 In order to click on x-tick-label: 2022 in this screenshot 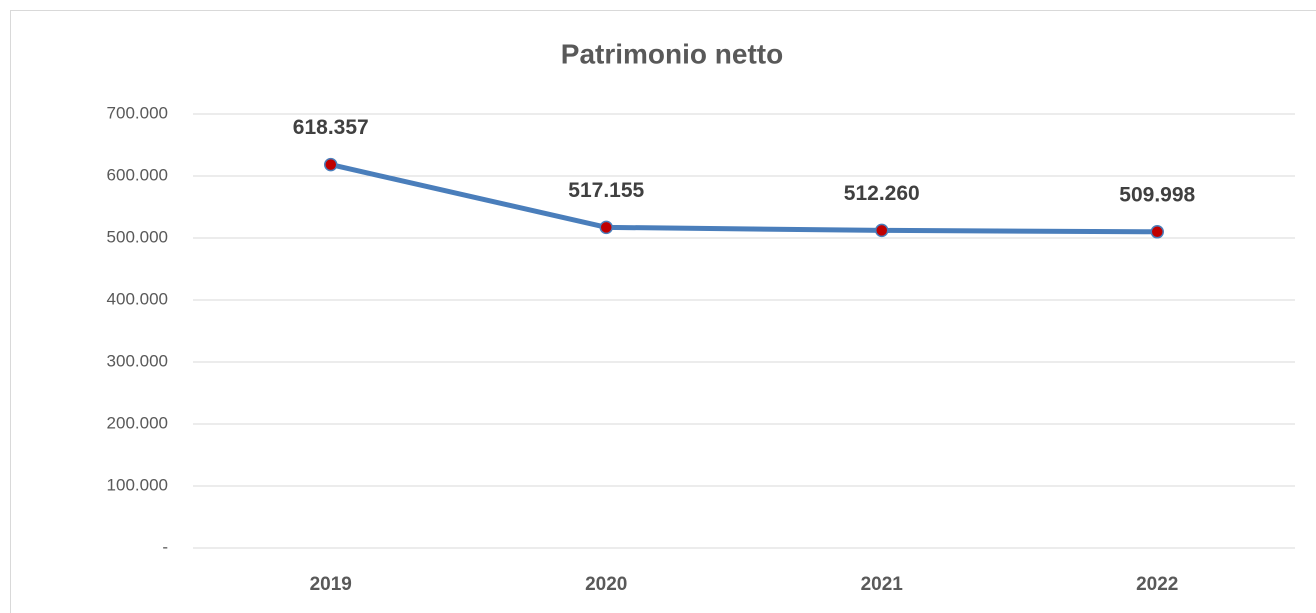, I will do `click(1157, 584)`.